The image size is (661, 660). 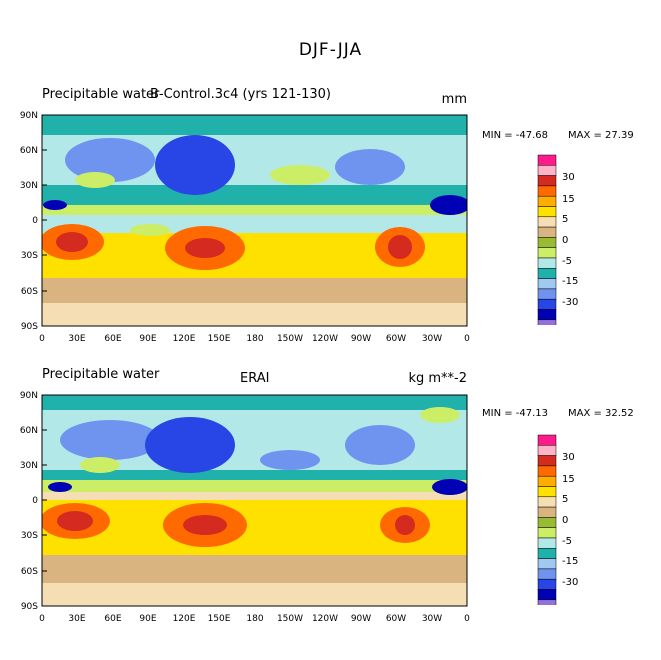 What do you see at coordinates (29, 431) in the screenshot?
I see `panel-2-ytick-60n: 60N` at bounding box center [29, 431].